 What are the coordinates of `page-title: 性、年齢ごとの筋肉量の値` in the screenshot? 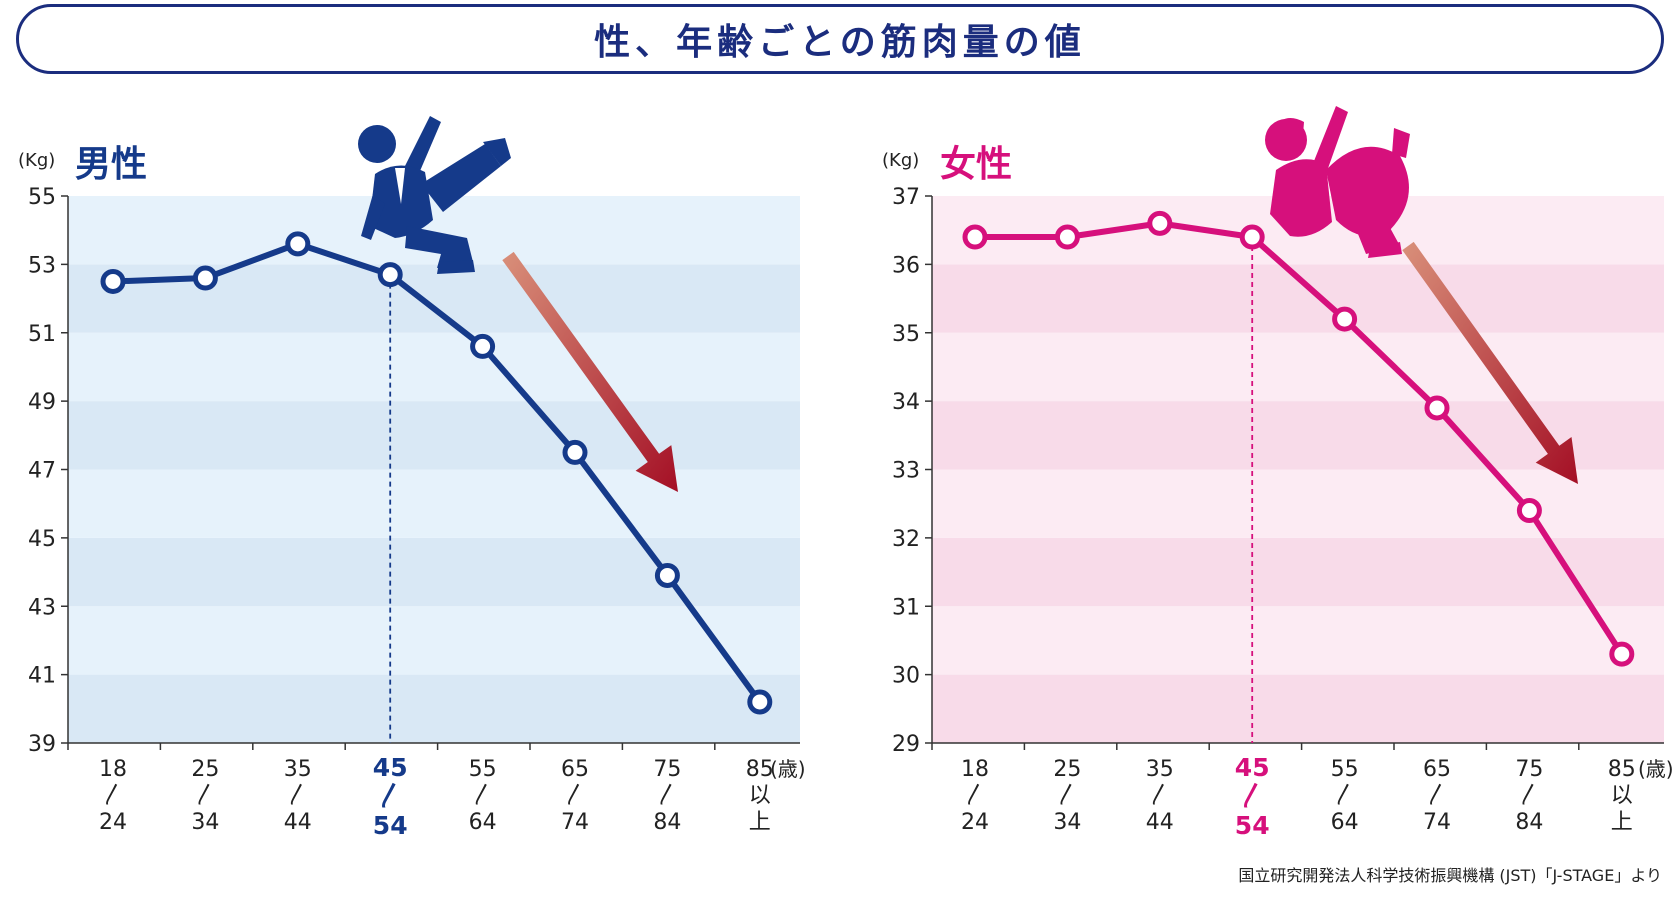 It's located at (840, 42).